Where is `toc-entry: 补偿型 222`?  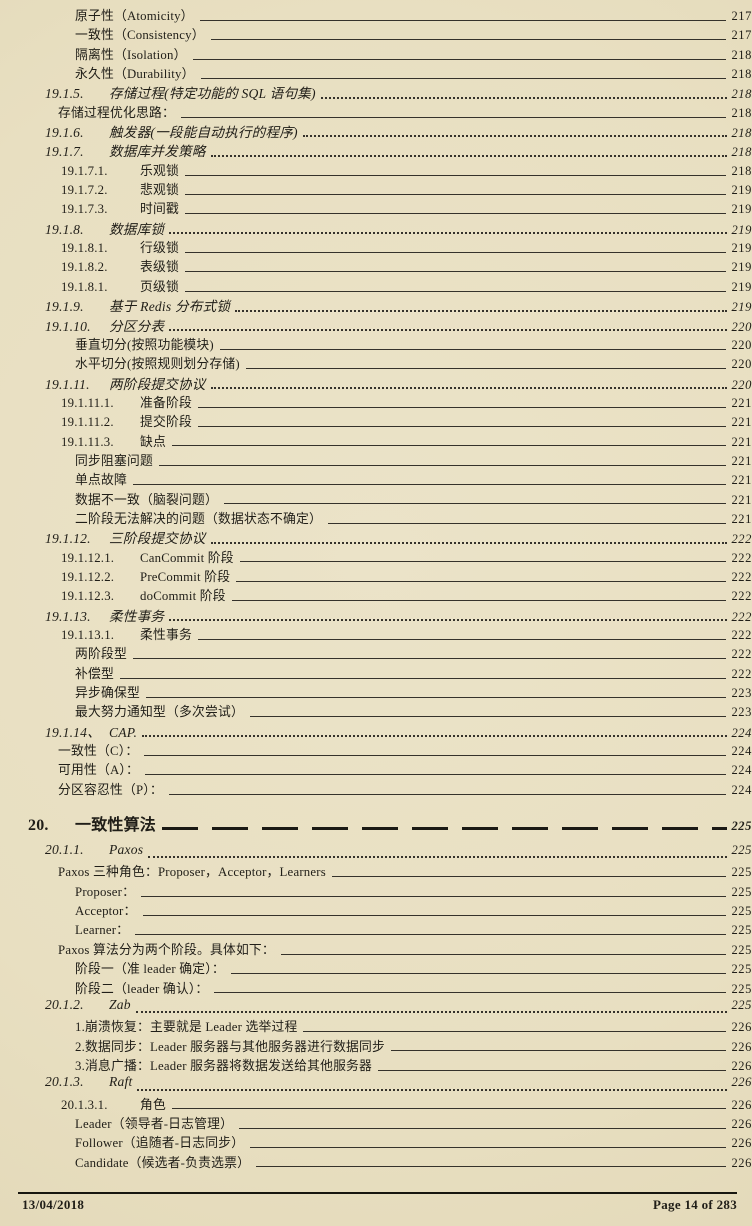 toc-entry: 补偿型 222 is located at coordinates (376, 672).